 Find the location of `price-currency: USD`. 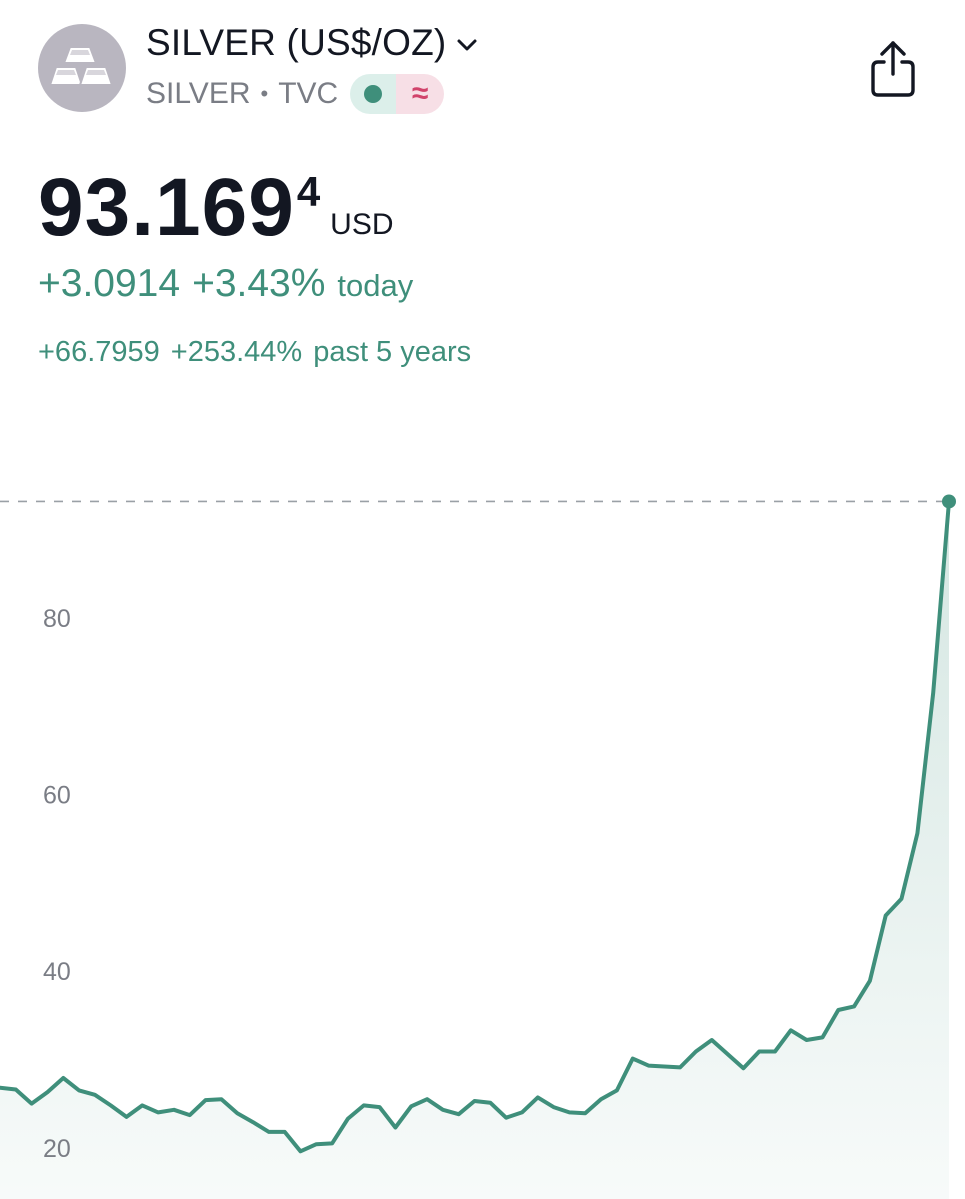

price-currency: USD is located at coordinates (362, 224).